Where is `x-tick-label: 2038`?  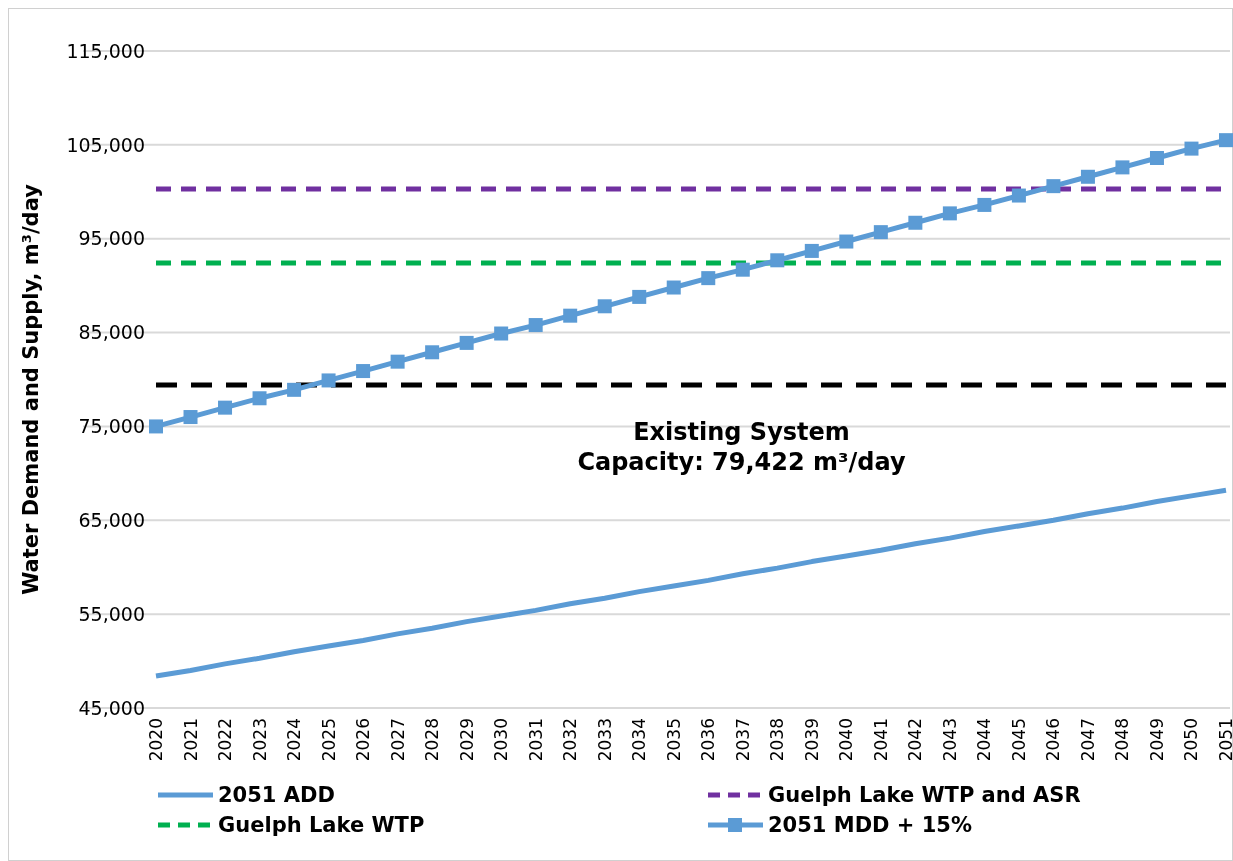
x-tick-label: 2038 is located at coordinates (777, 740).